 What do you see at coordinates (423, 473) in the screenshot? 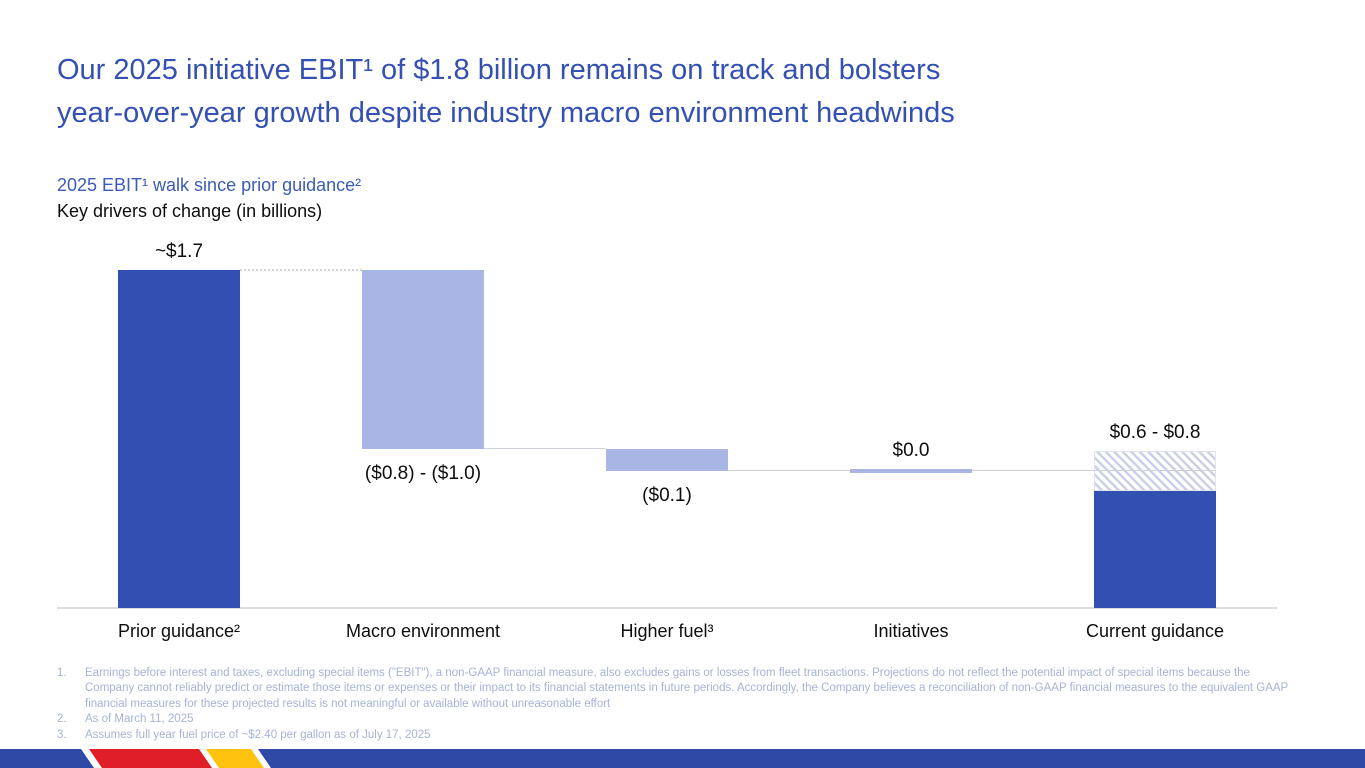
I see `value-label-1: ($0.8) - ($1.0)` at bounding box center [423, 473].